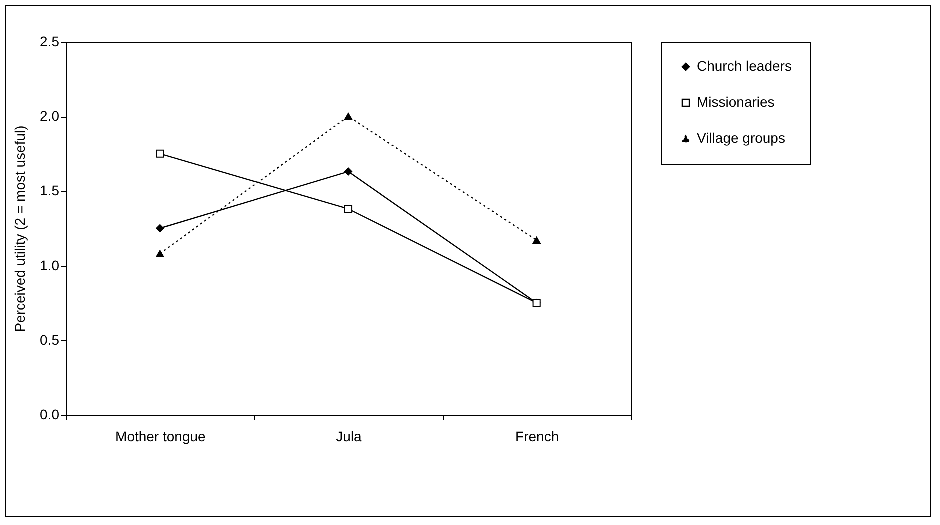 The height and width of the screenshot is (525, 940). Describe the element at coordinates (50, 116) in the screenshot. I see `y-tick-label: 2.0` at that location.